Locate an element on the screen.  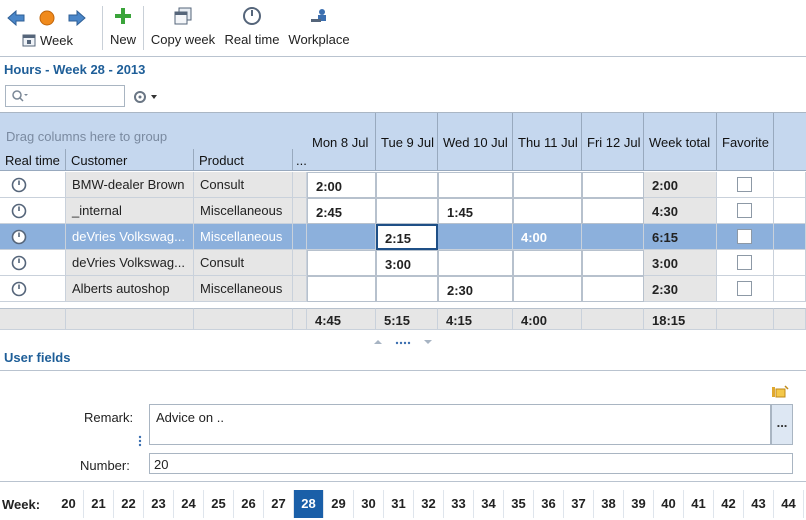
week-button-20: 20 is located at coordinates (69, 504).